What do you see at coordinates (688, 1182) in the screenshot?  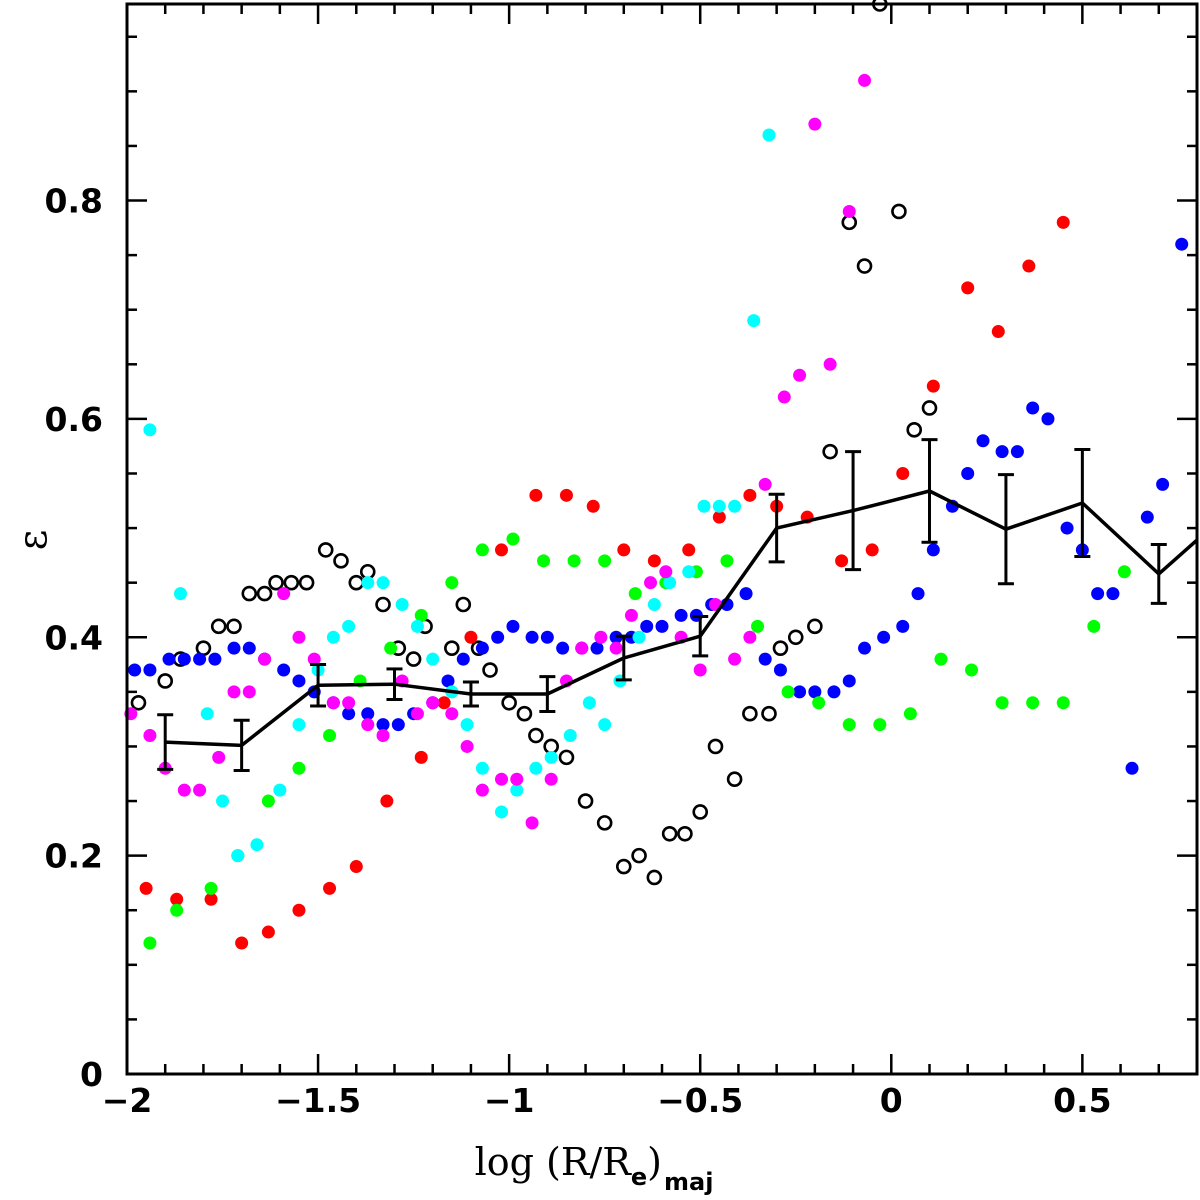 I see `x-axis-label-subscript: maj` at bounding box center [688, 1182].